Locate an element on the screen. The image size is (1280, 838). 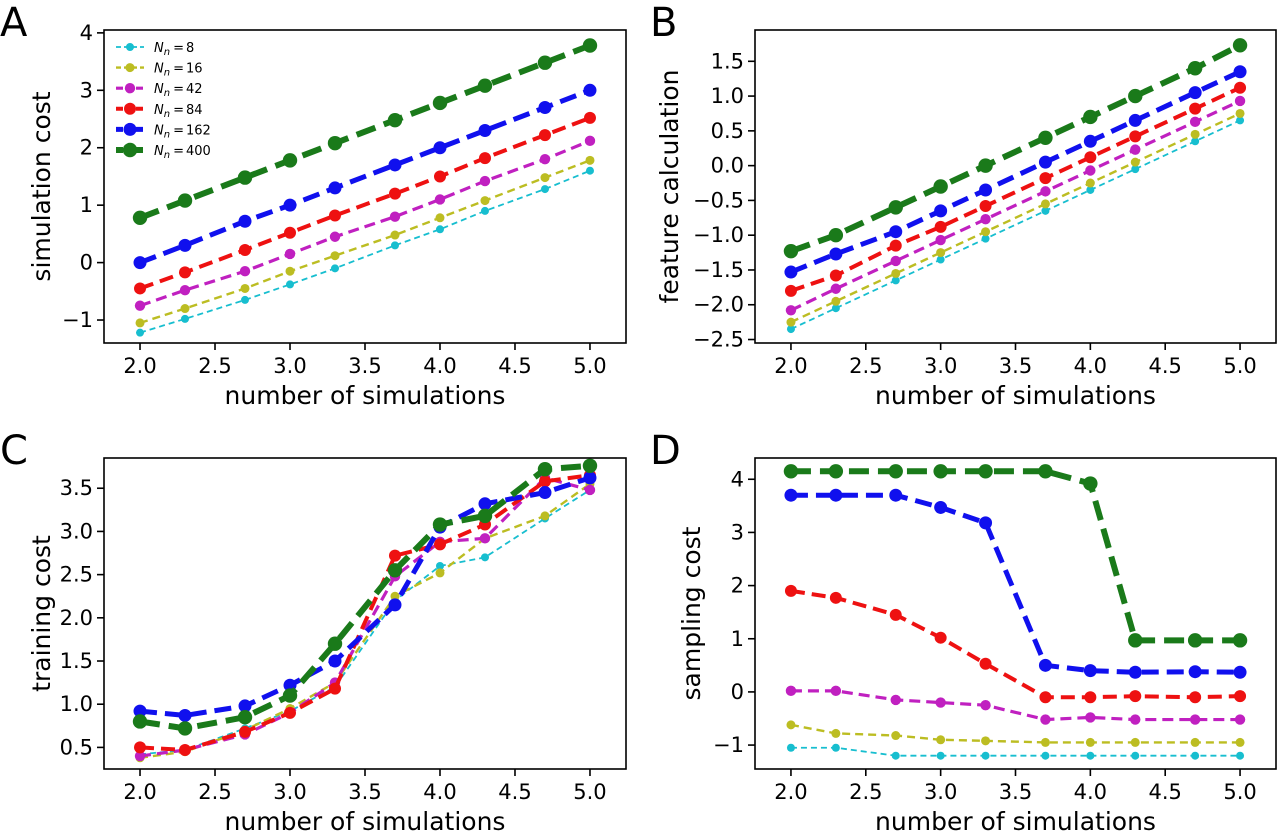
legend-label-nn16: Nn = 16 is located at coordinates (178, 70).